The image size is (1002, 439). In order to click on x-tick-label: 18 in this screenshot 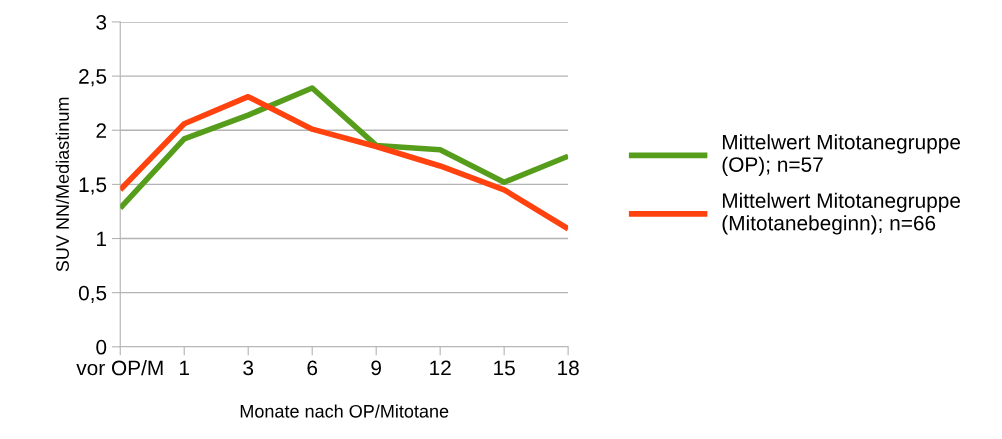, I will do `click(568, 368)`.